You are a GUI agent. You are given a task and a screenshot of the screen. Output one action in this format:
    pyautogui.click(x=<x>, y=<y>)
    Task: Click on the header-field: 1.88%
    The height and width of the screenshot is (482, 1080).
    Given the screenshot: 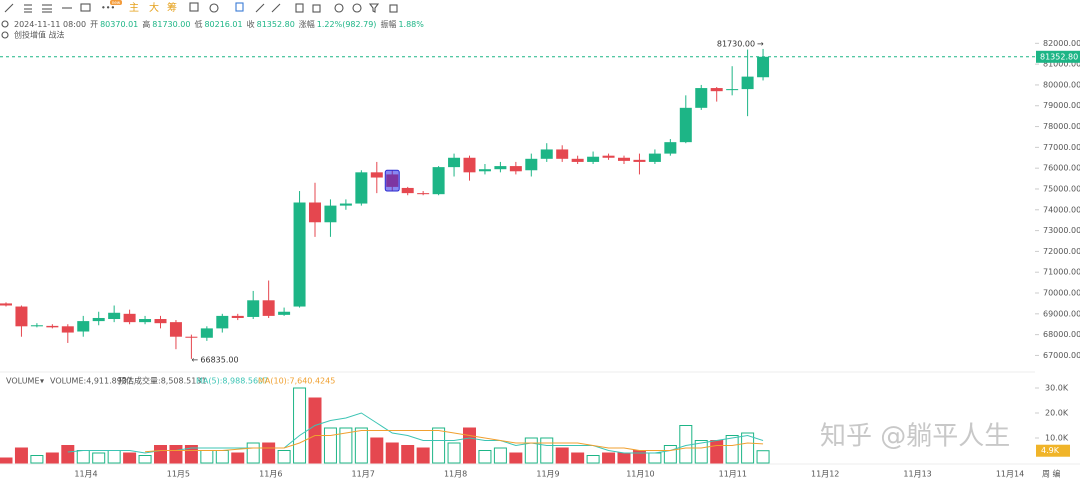 What is the action you would take?
    pyautogui.click(x=411, y=24)
    